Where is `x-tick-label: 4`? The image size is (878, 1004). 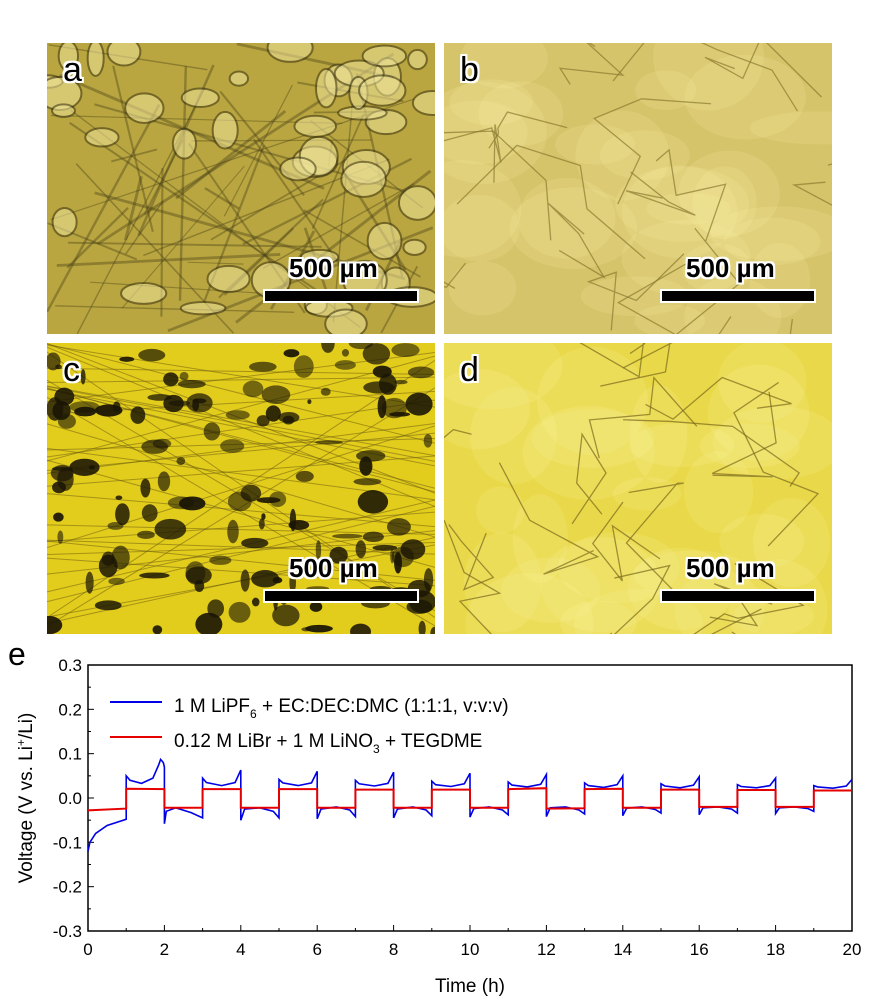 x-tick-label: 4 is located at coordinates (240, 949).